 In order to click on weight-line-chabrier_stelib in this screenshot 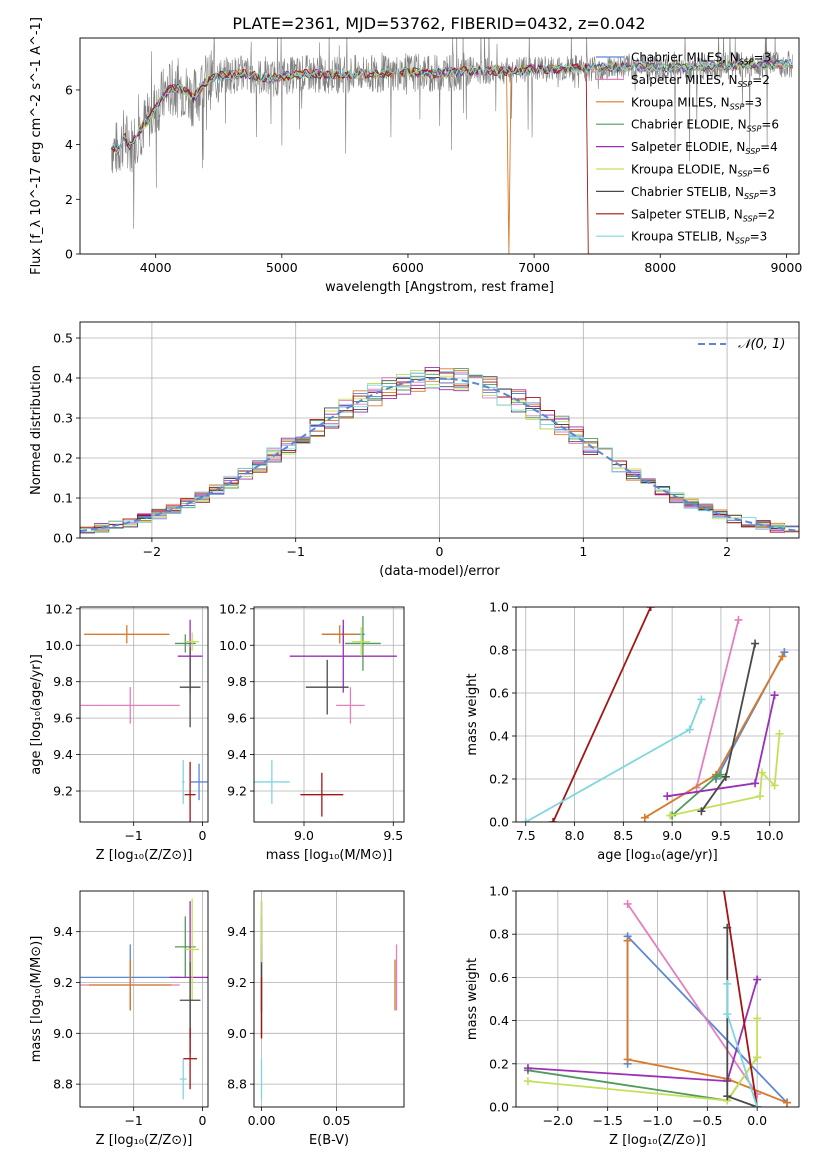, I will do `click(728, 727)`.